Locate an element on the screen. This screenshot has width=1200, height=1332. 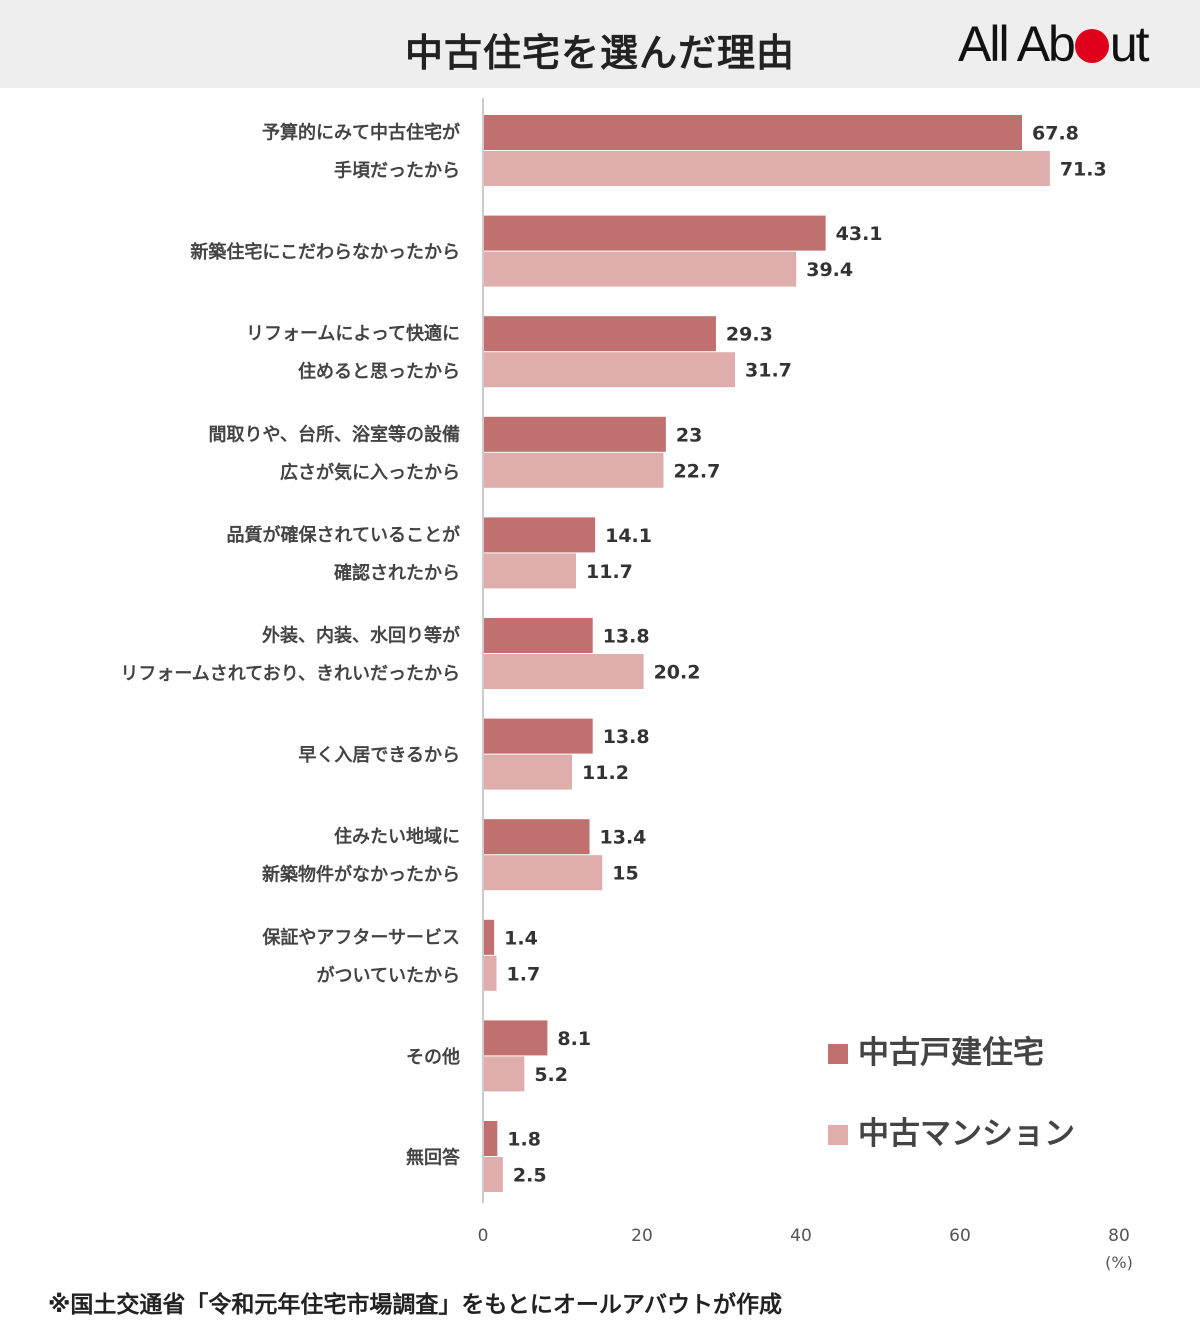
data-label-1-6: 13.8 is located at coordinates (626, 637).